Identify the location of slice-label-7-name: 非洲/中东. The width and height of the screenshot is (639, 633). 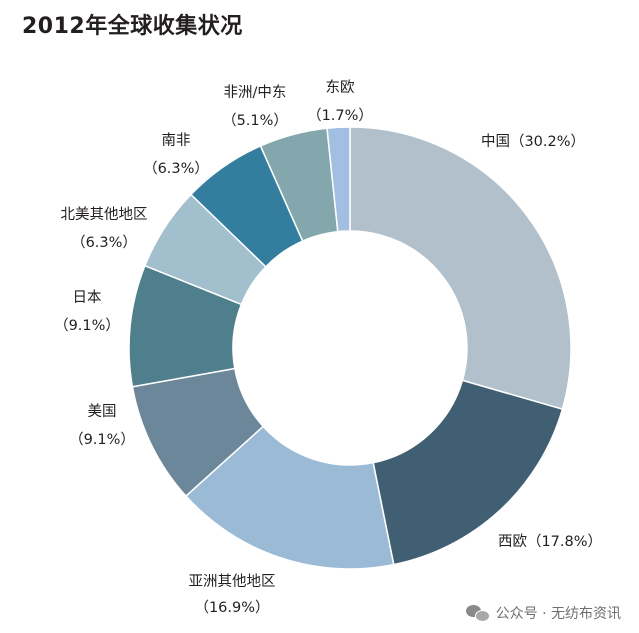
(255, 92).